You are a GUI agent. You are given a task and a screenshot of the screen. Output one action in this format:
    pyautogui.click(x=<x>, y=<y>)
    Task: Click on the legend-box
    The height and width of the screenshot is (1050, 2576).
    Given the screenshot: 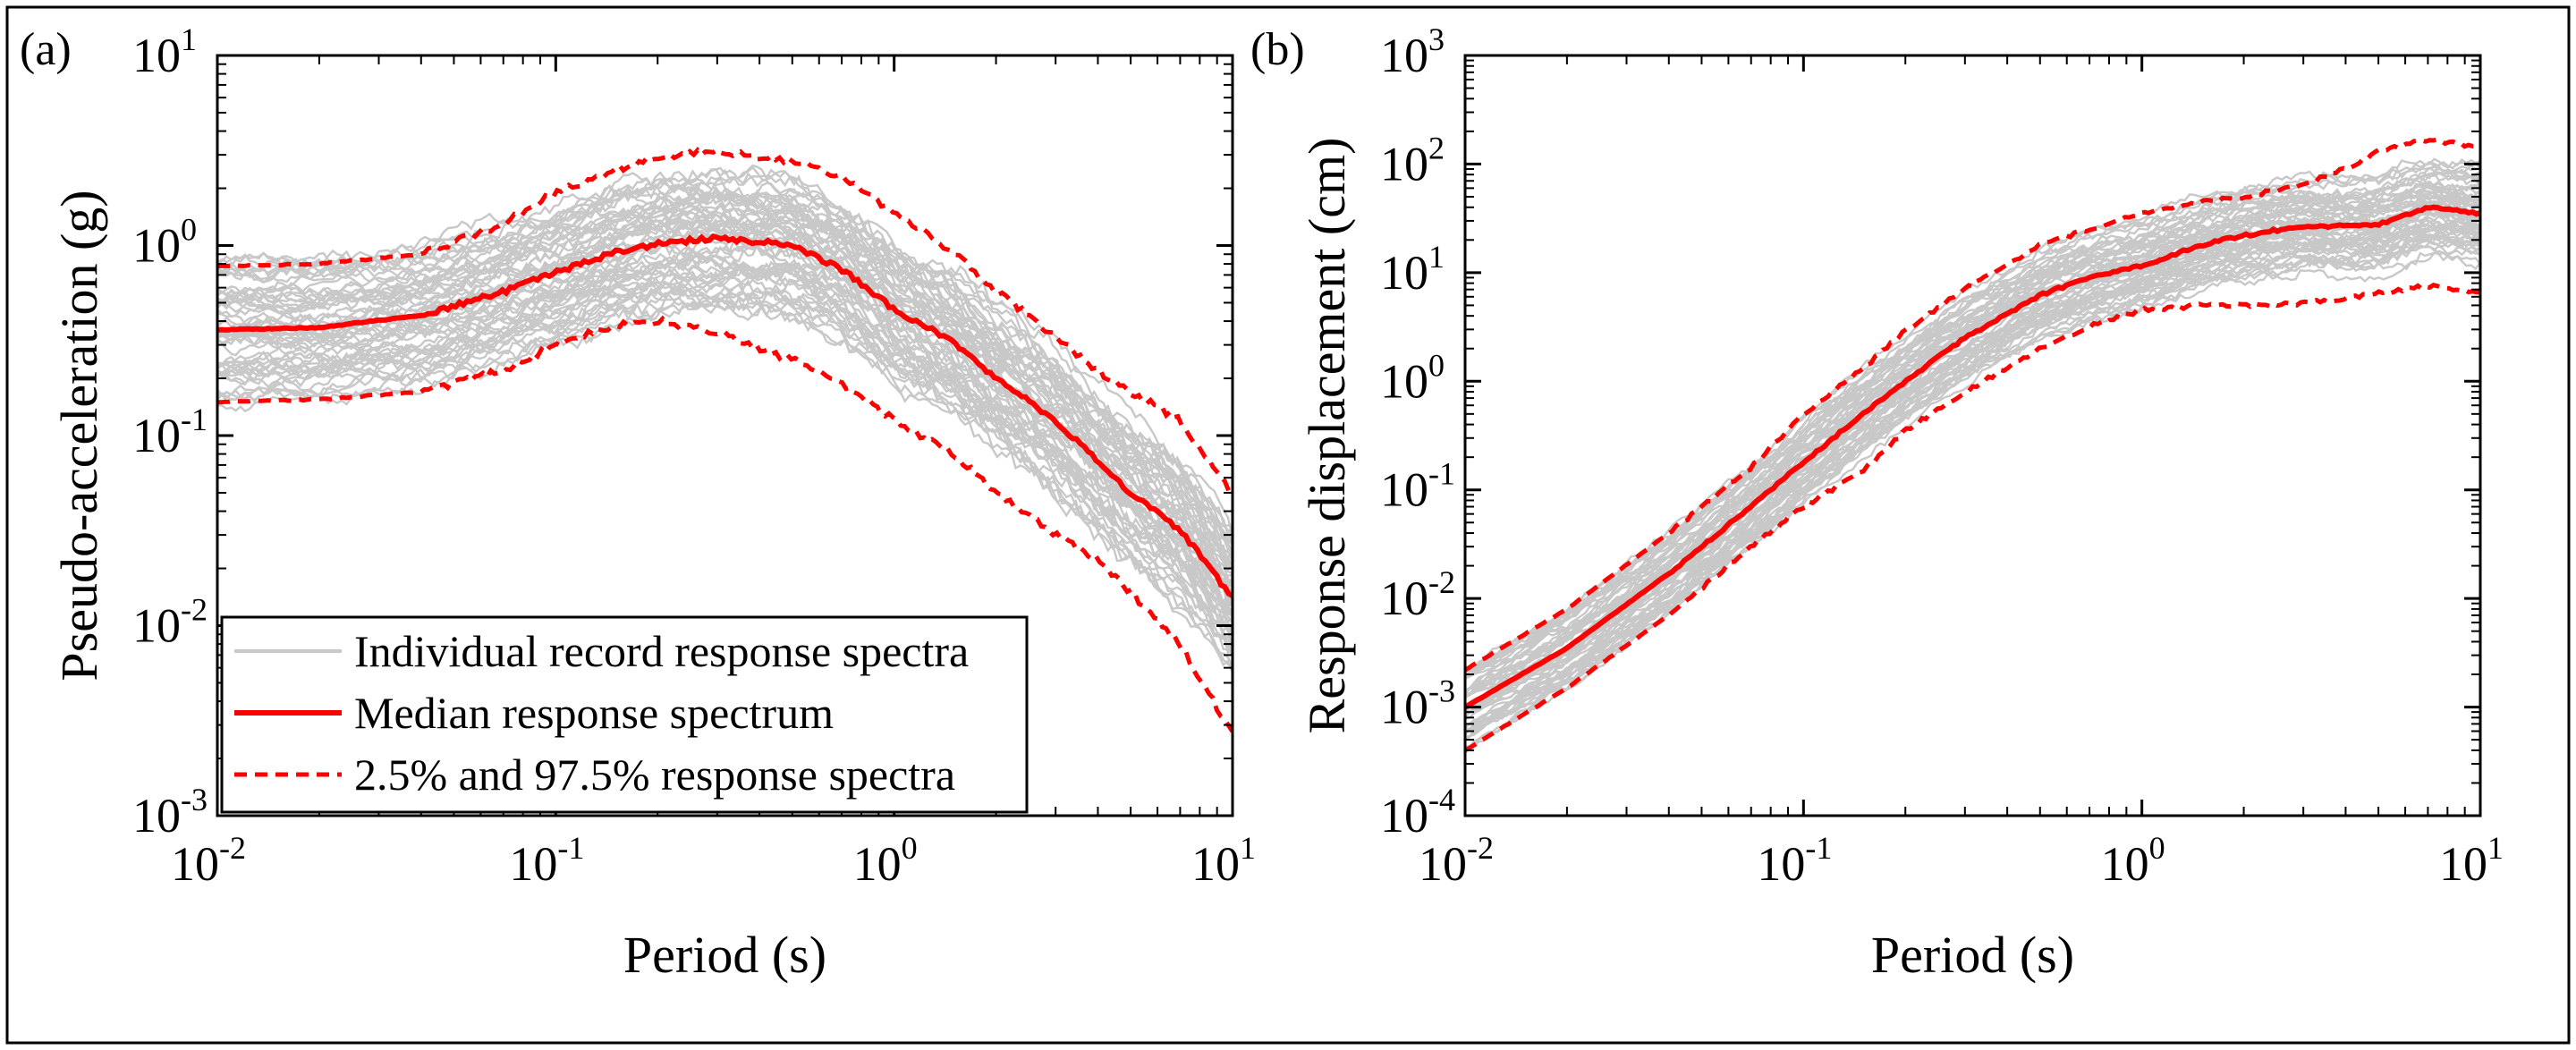 What is the action you would take?
    pyautogui.click(x=624, y=714)
    